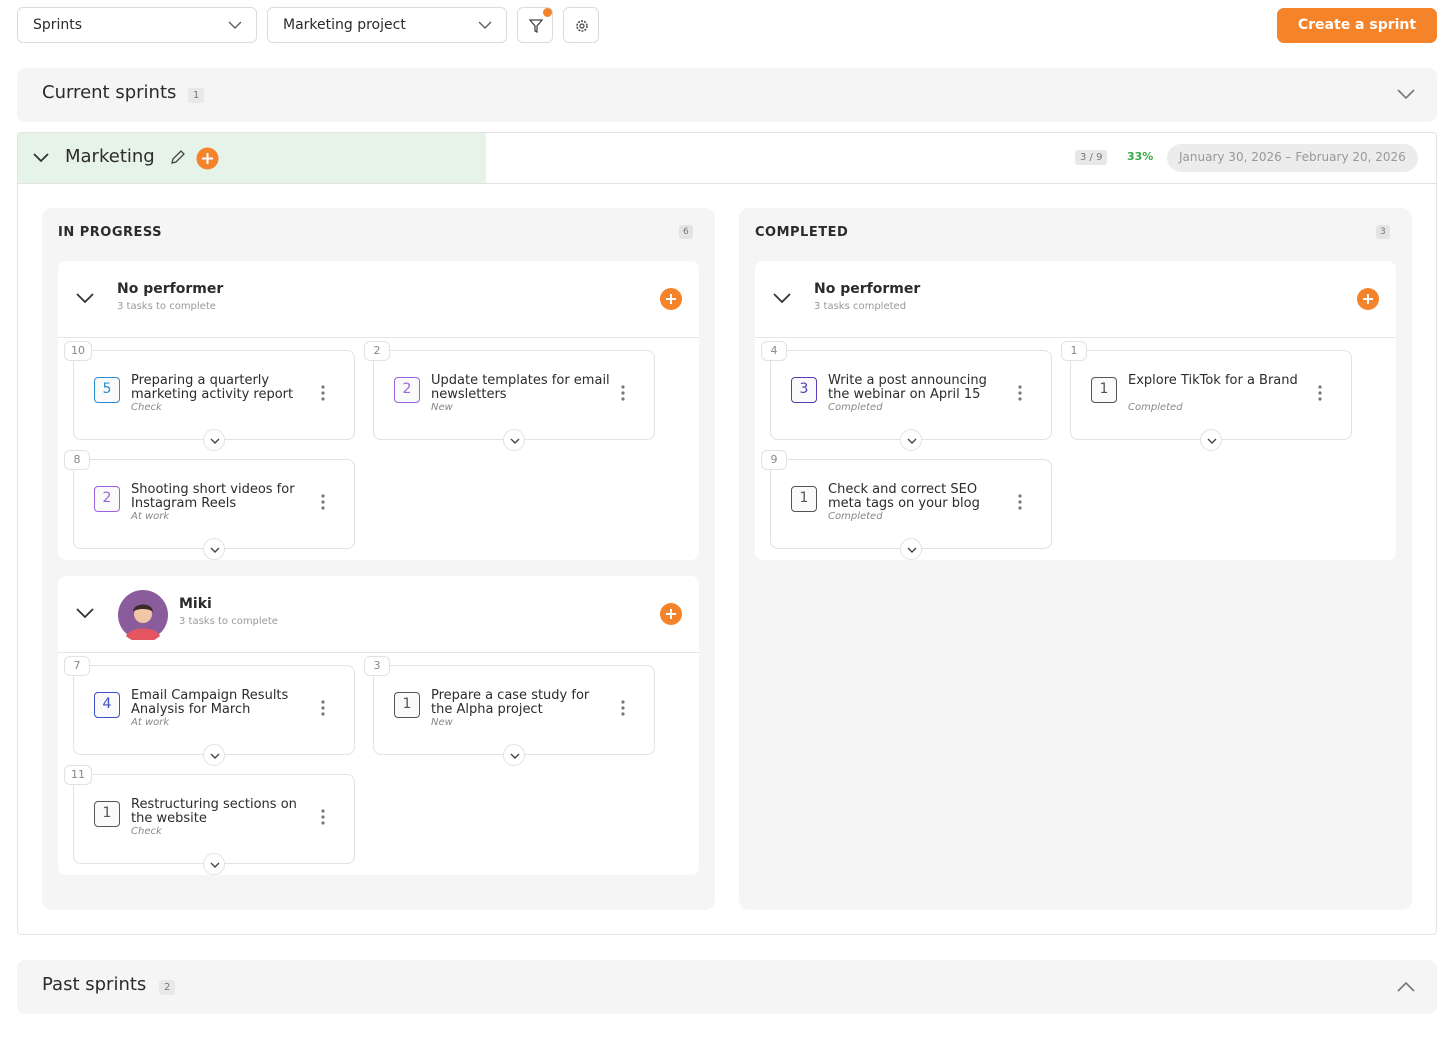 This screenshot has width=1450, height=1038. I want to click on task-id: 9, so click(774, 460).